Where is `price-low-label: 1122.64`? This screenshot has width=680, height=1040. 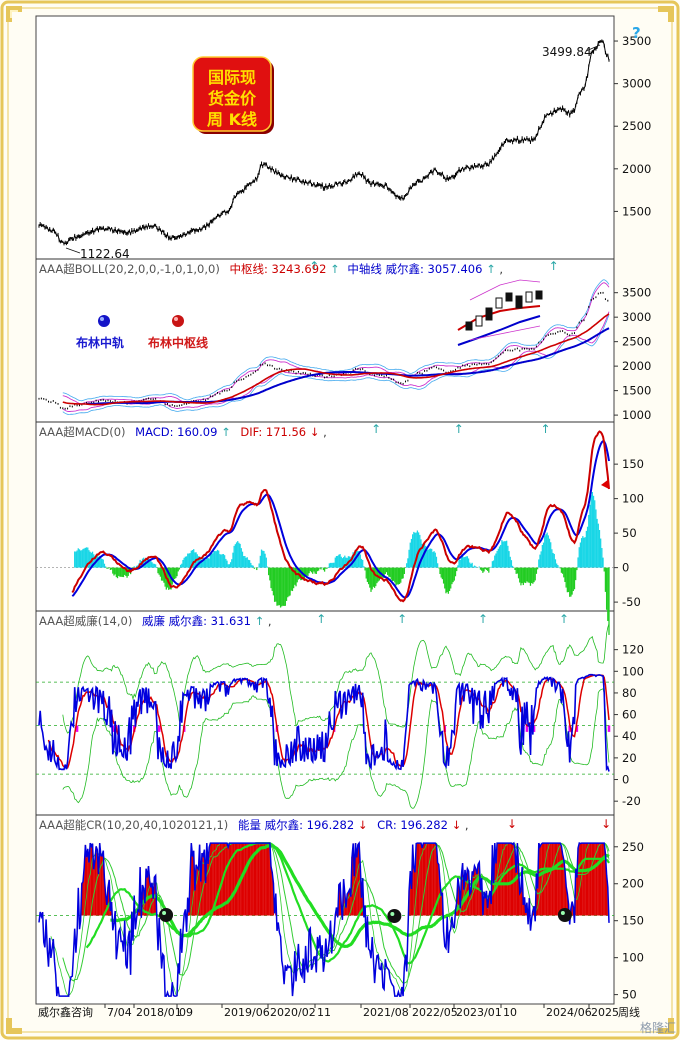 price-low-label: 1122.64 is located at coordinates (105, 254).